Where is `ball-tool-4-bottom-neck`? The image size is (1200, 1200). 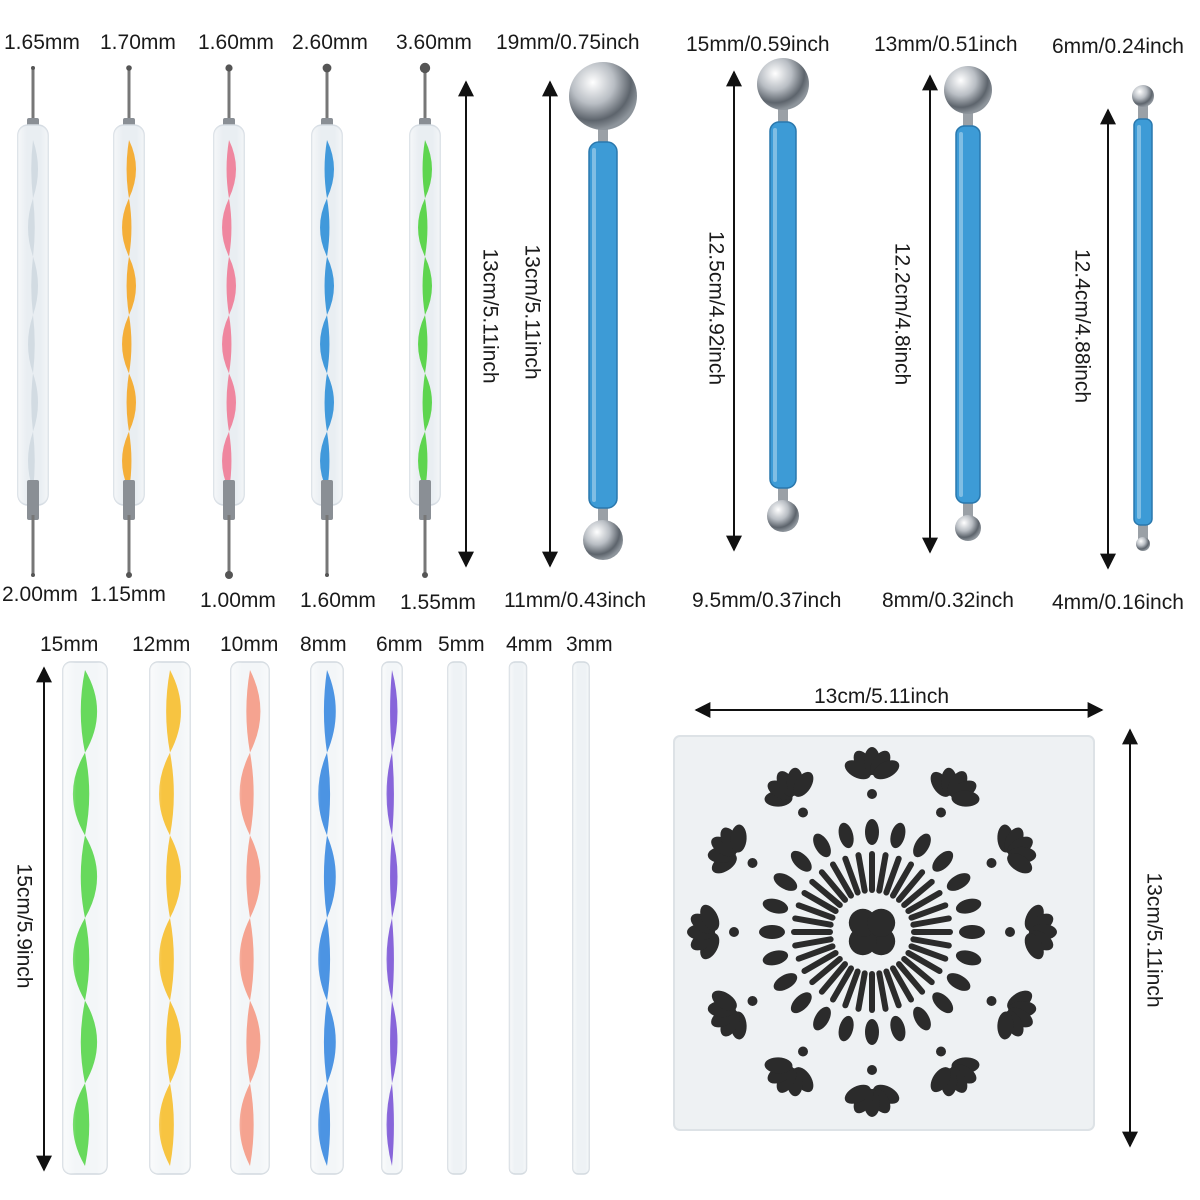 ball-tool-4-bottom-neck is located at coordinates (1143, 528).